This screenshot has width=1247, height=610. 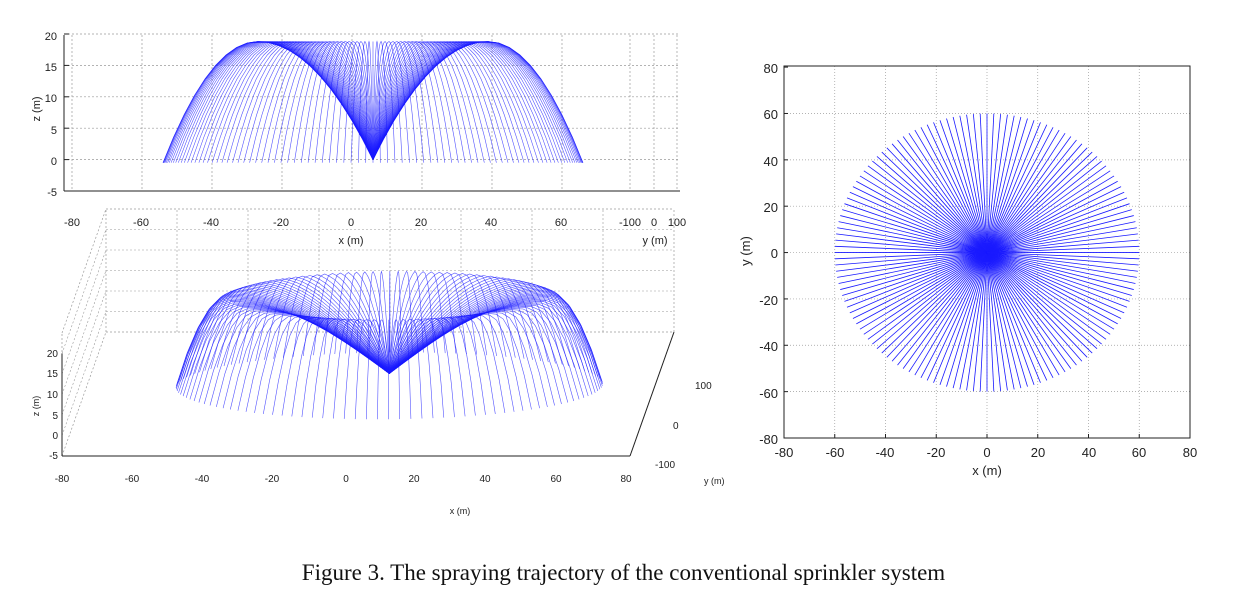 I want to click on perspective-ytick: -100, so click(x=665, y=465).